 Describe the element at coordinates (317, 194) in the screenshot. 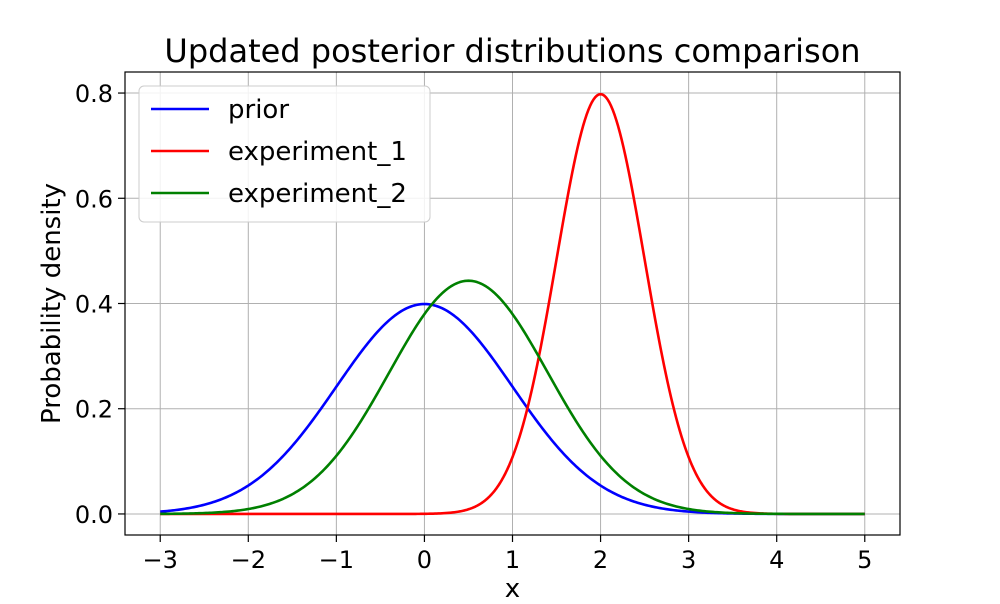

I see `legend-label-experiment-2: experiment_2` at that location.